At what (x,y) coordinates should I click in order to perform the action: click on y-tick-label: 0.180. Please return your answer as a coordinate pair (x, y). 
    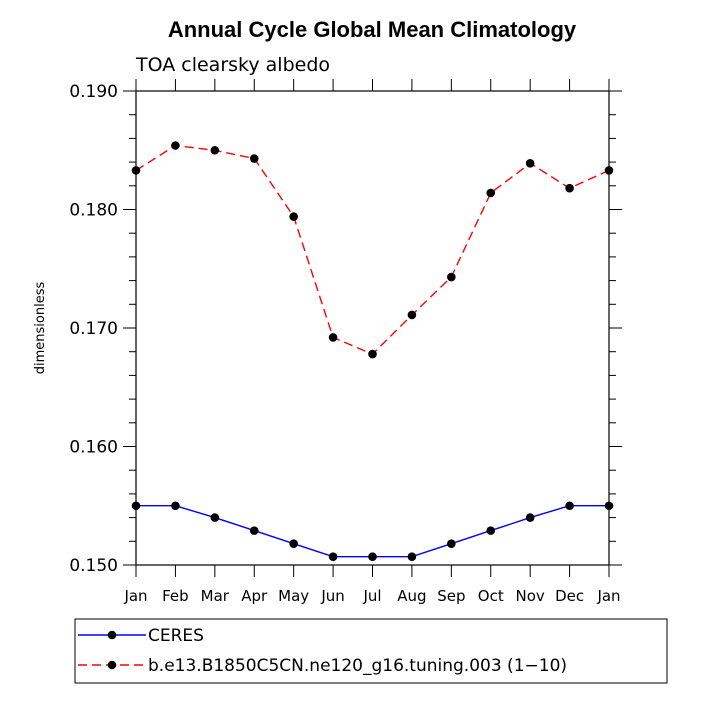
    Looking at the image, I should click on (93, 211).